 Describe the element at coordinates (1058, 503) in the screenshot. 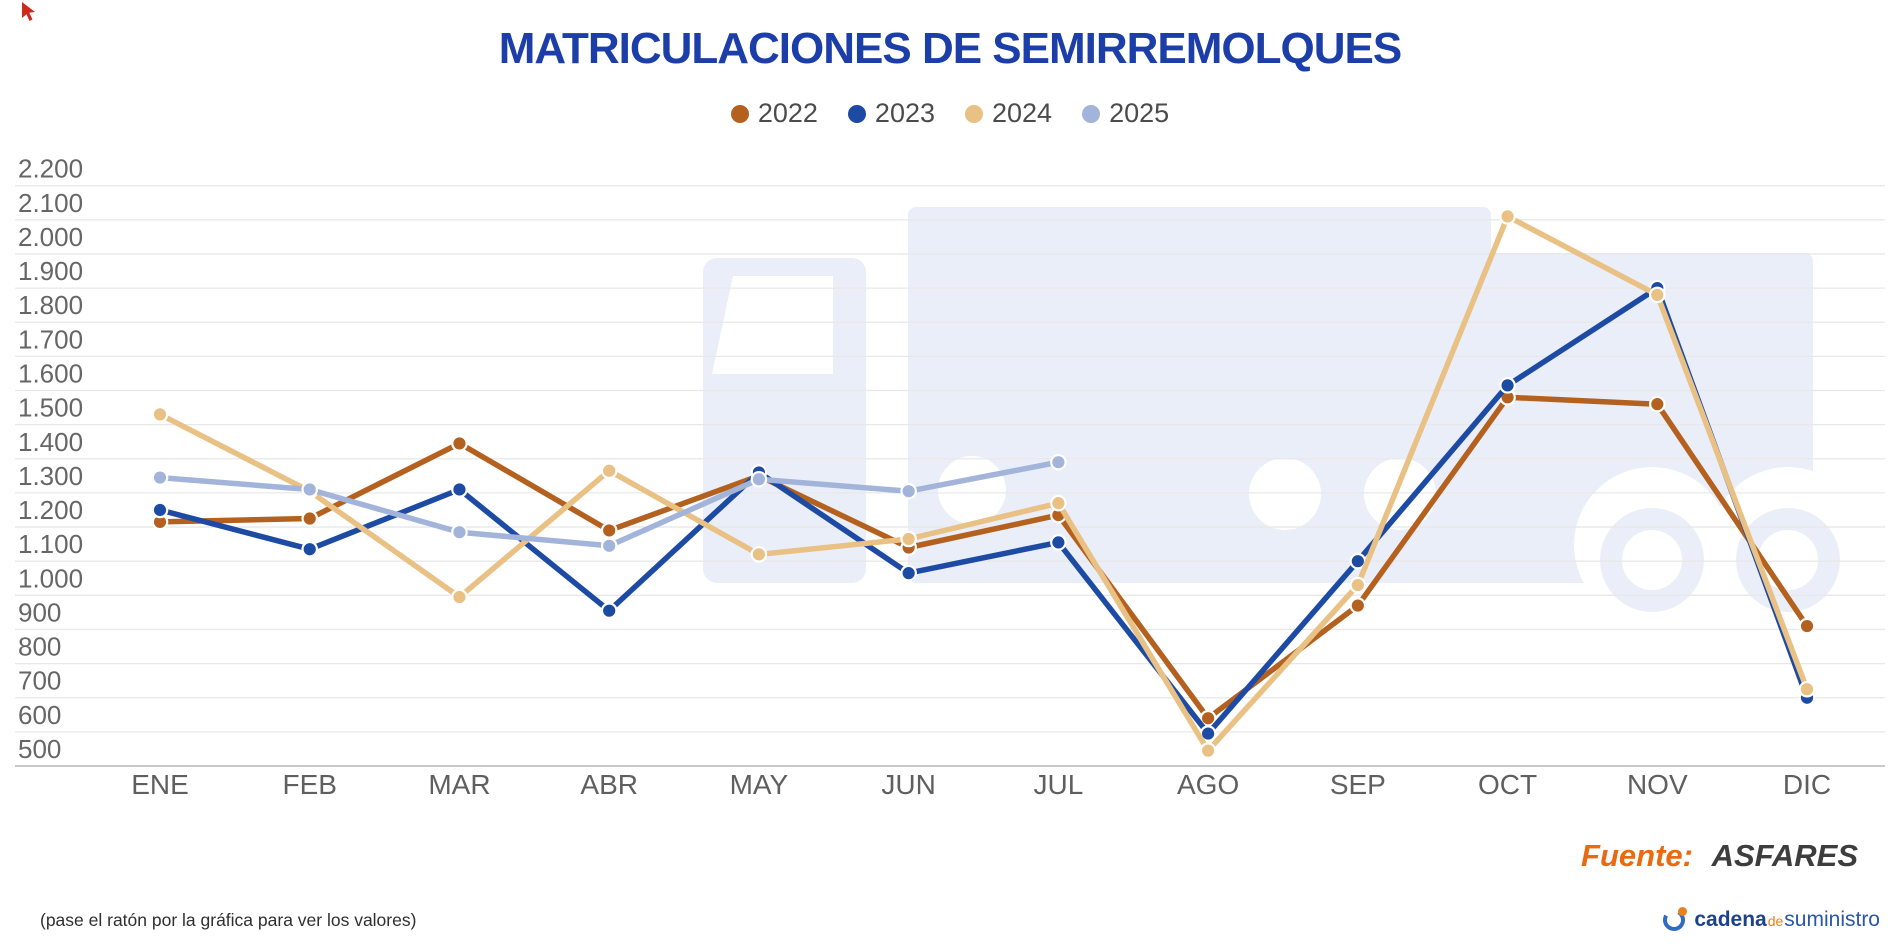

I see `data-point-2024-JUL` at that location.